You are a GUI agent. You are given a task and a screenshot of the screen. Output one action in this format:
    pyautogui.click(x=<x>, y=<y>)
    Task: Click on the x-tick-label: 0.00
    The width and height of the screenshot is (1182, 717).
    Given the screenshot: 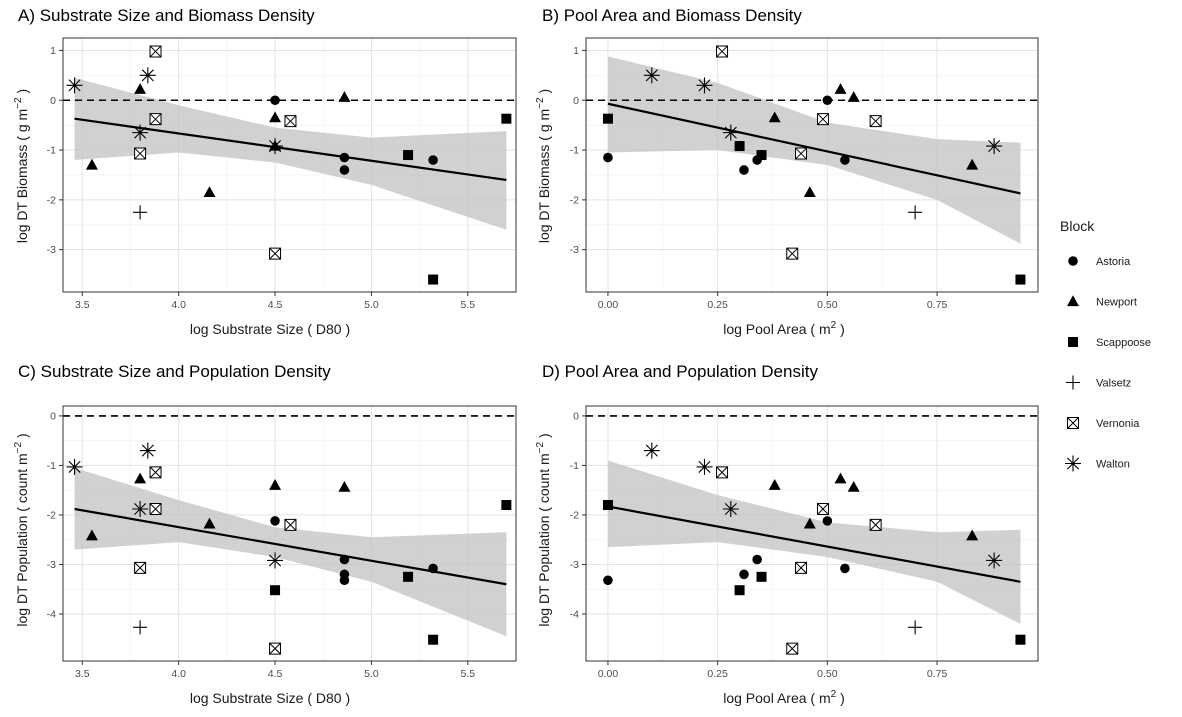 What is the action you would take?
    pyautogui.click(x=608, y=305)
    